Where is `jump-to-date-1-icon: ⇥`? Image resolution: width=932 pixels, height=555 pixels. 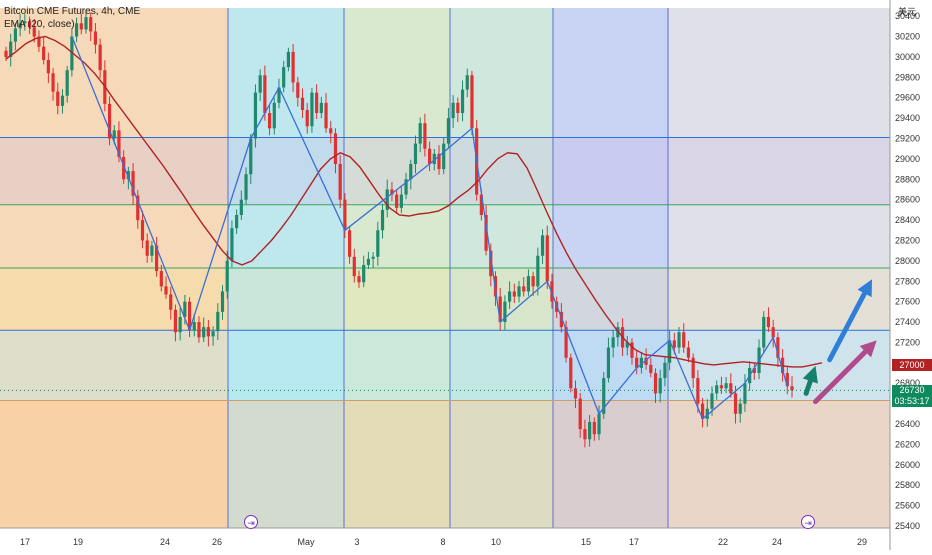
jump-to-date-1-icon: ⇥ is located at coordinates (251, 522).